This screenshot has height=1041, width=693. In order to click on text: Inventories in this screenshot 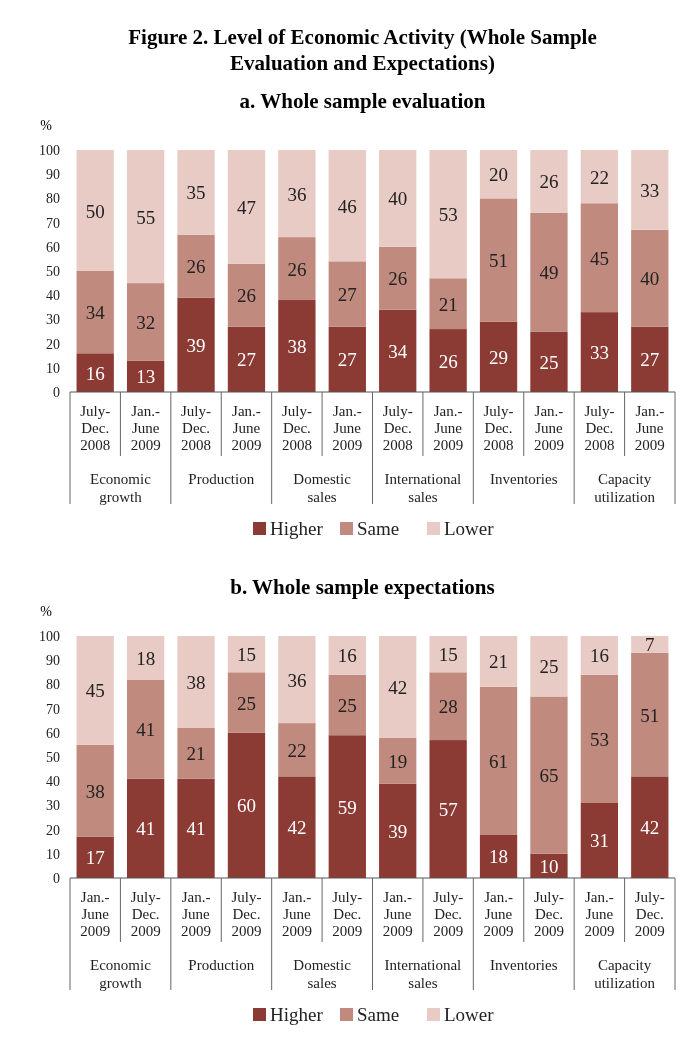, I will do `click(524, 479)`.